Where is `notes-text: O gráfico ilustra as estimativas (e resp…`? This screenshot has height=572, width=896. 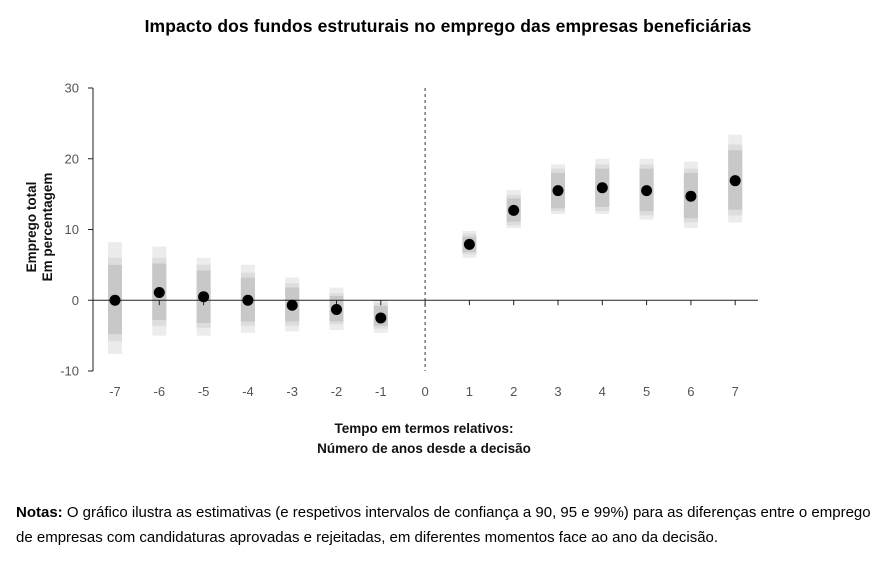
notes-text: O gráfico ilustra as estimativas (e resp… is located at coordinates (443, 525).